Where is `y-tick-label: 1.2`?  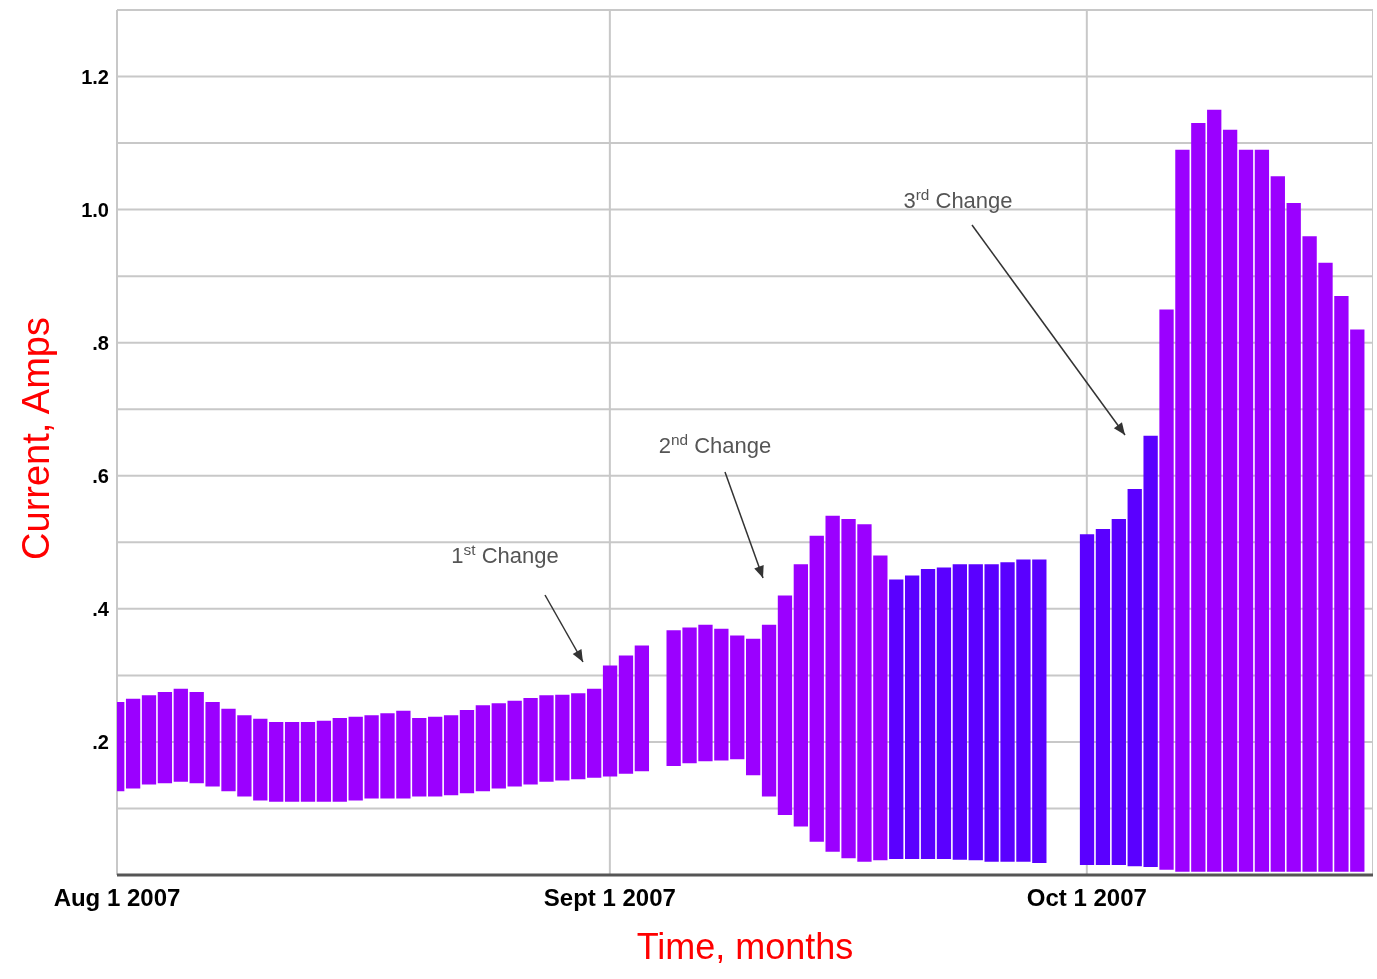
y-tick-label: 1.2 is located at coordinates (95, 76).